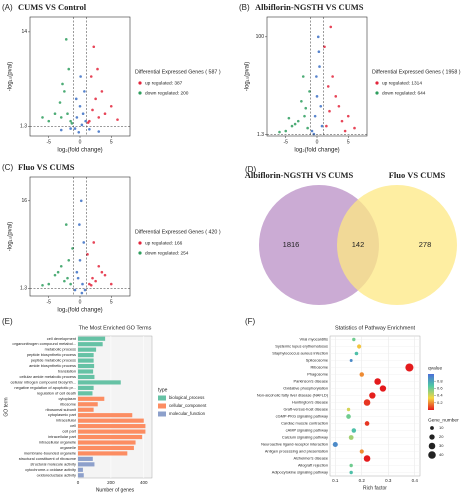 This screenshot has width=474, height=496. Describe the element at coordinates (178, 232) in the screenshot. I see `legend-title: Differential Expressed Genes ( 420 )` at that location.